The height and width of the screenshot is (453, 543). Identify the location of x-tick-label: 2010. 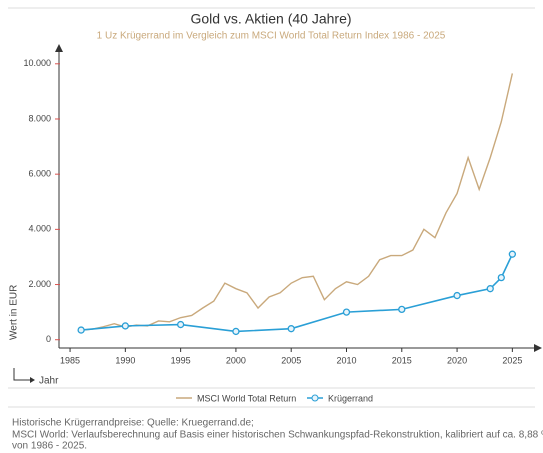
(346, 360).